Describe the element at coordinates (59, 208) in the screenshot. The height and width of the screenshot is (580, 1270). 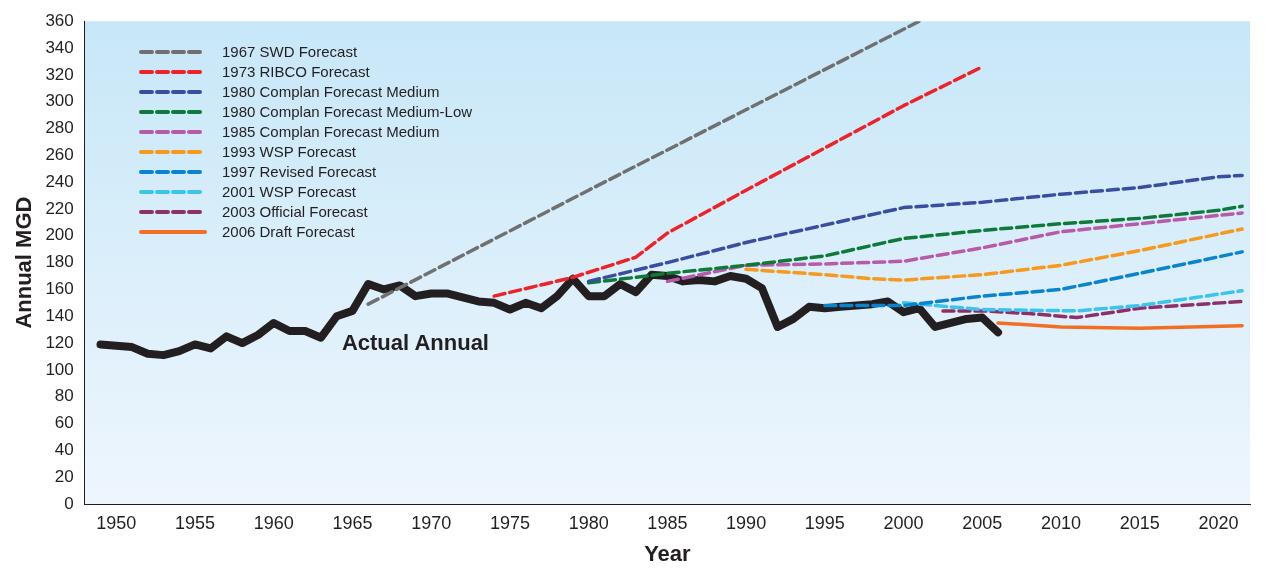
I see `y-tick-label: 220` at that location.